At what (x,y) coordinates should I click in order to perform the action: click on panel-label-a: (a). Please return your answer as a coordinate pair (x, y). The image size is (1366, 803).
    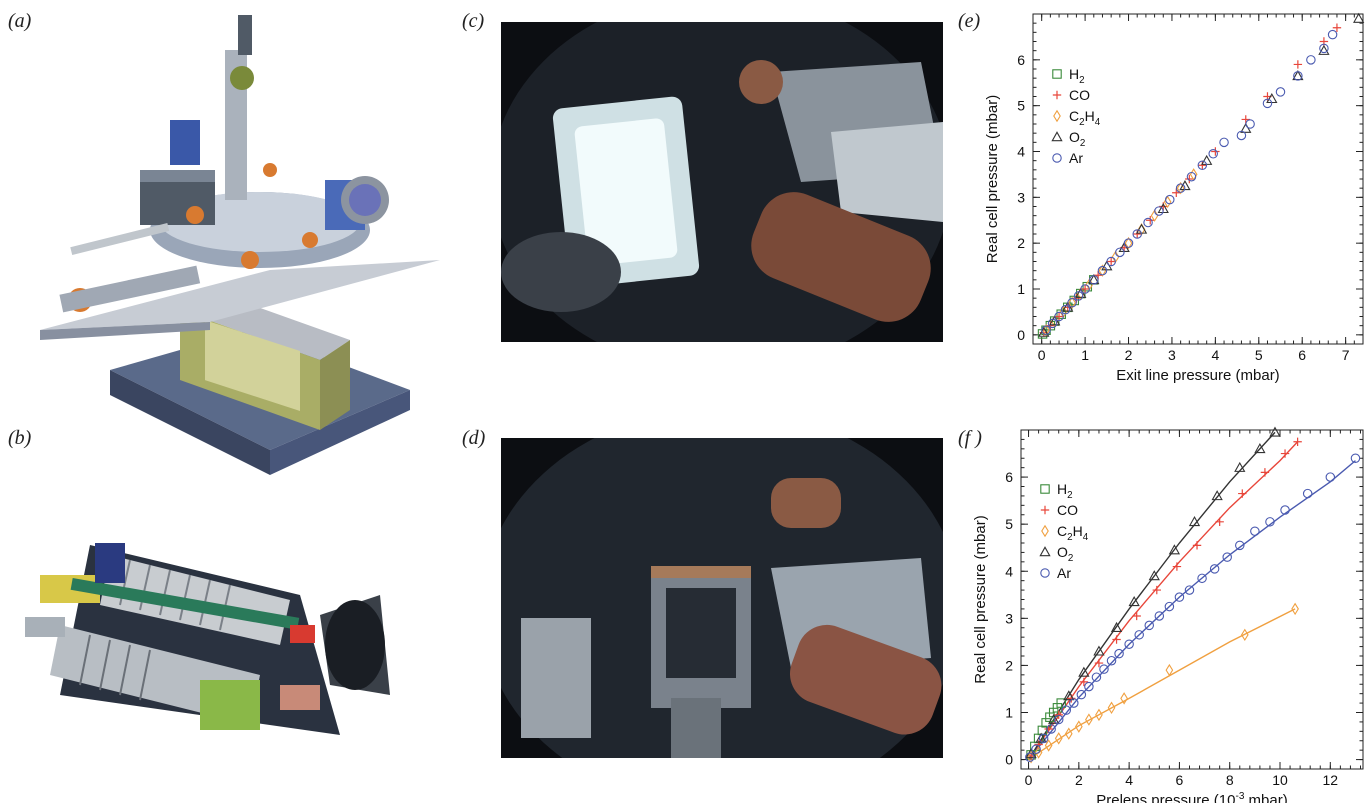
    Looking at the image, I should click on (20, 21).